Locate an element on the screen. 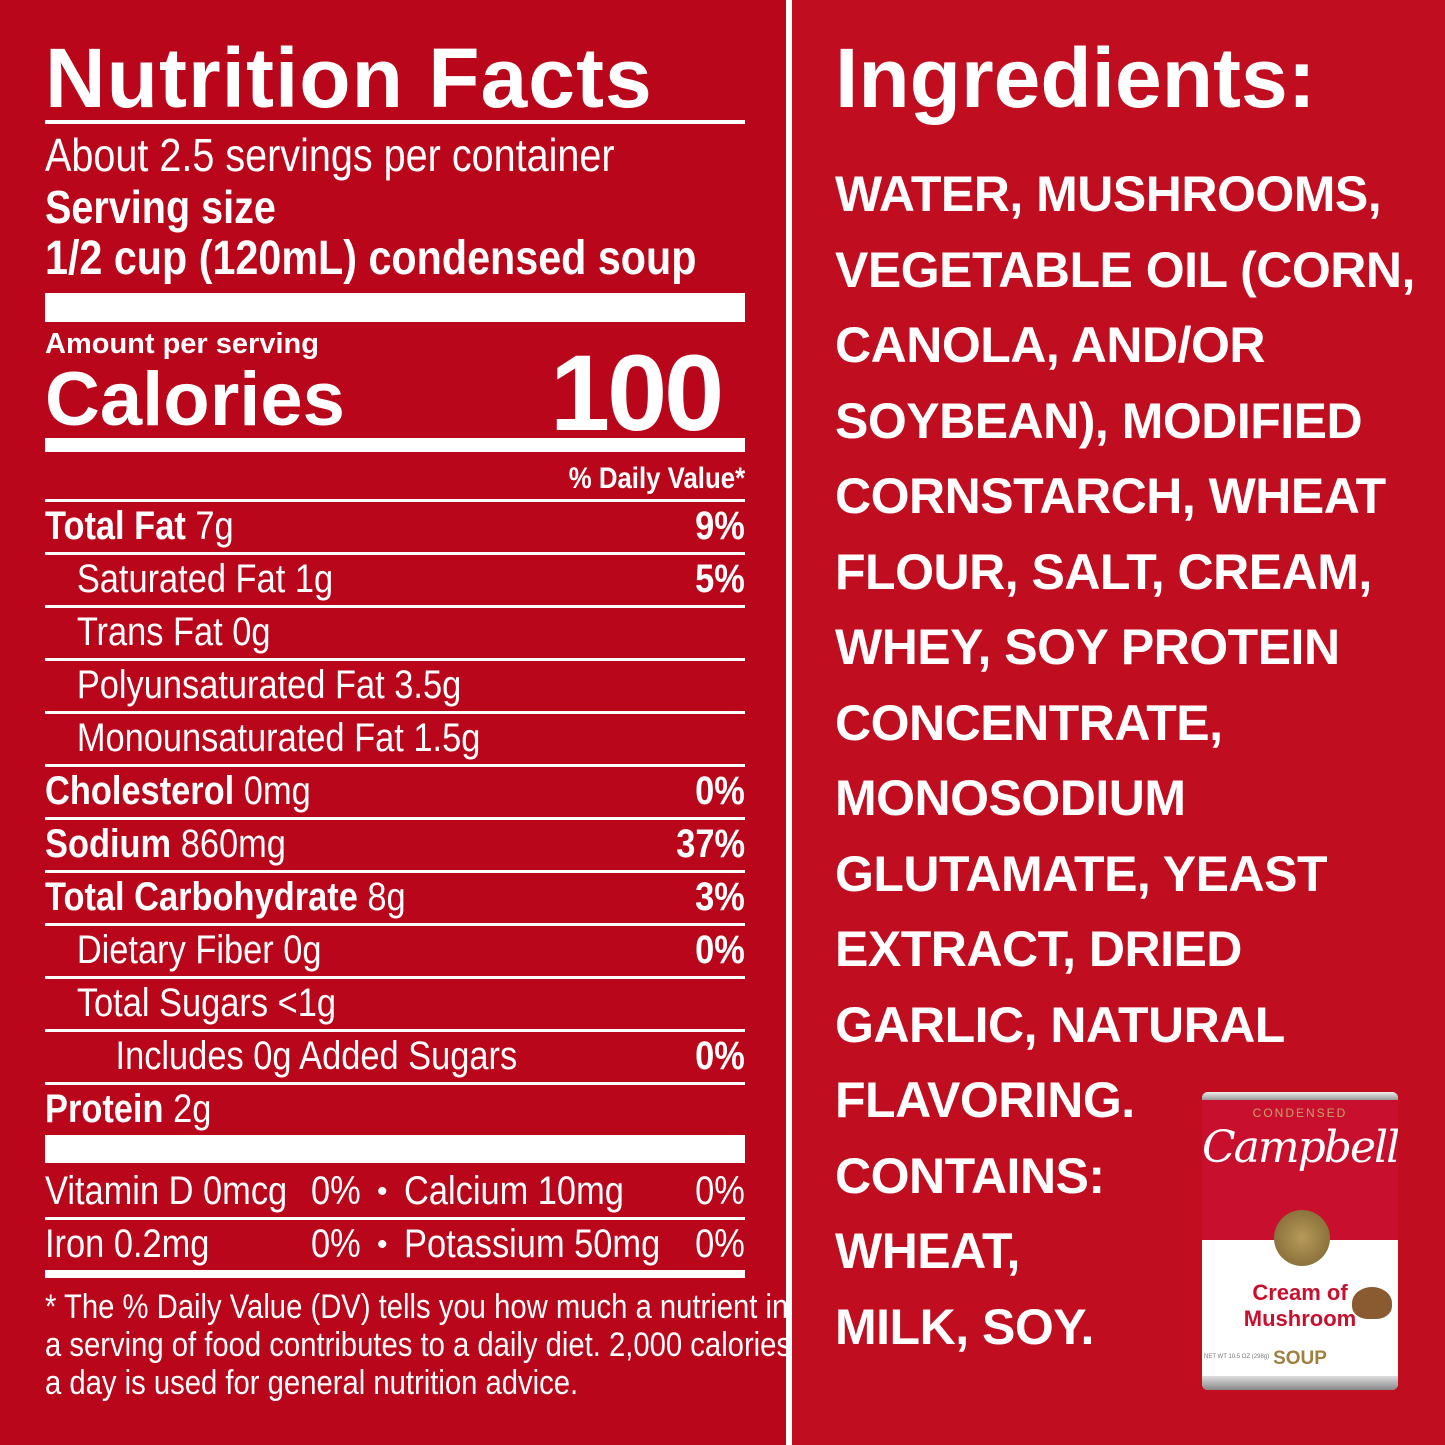 This screenshot has height=1445, width=1445. calories-value: 100 is located at coordinates (637, 392).